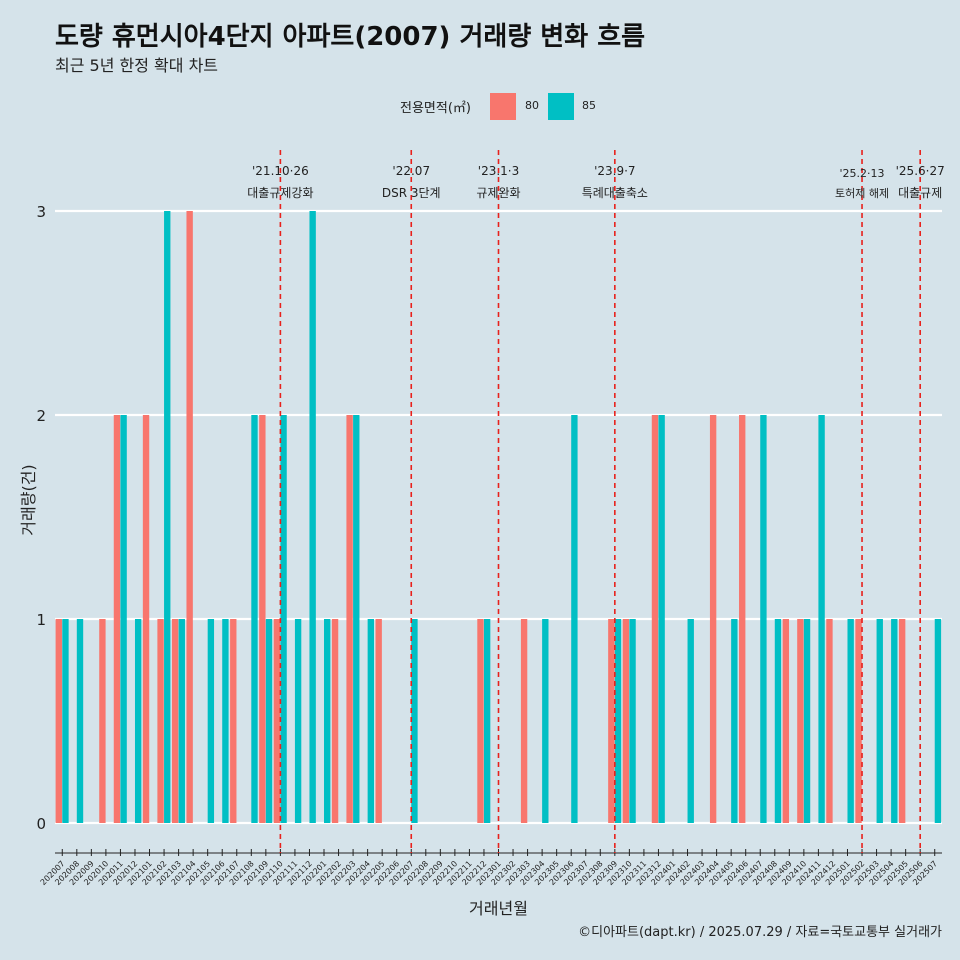 The height and width of the screenshot is (960, 960). I want to click on event-label-202301: 규제완화, so click(498, 193).